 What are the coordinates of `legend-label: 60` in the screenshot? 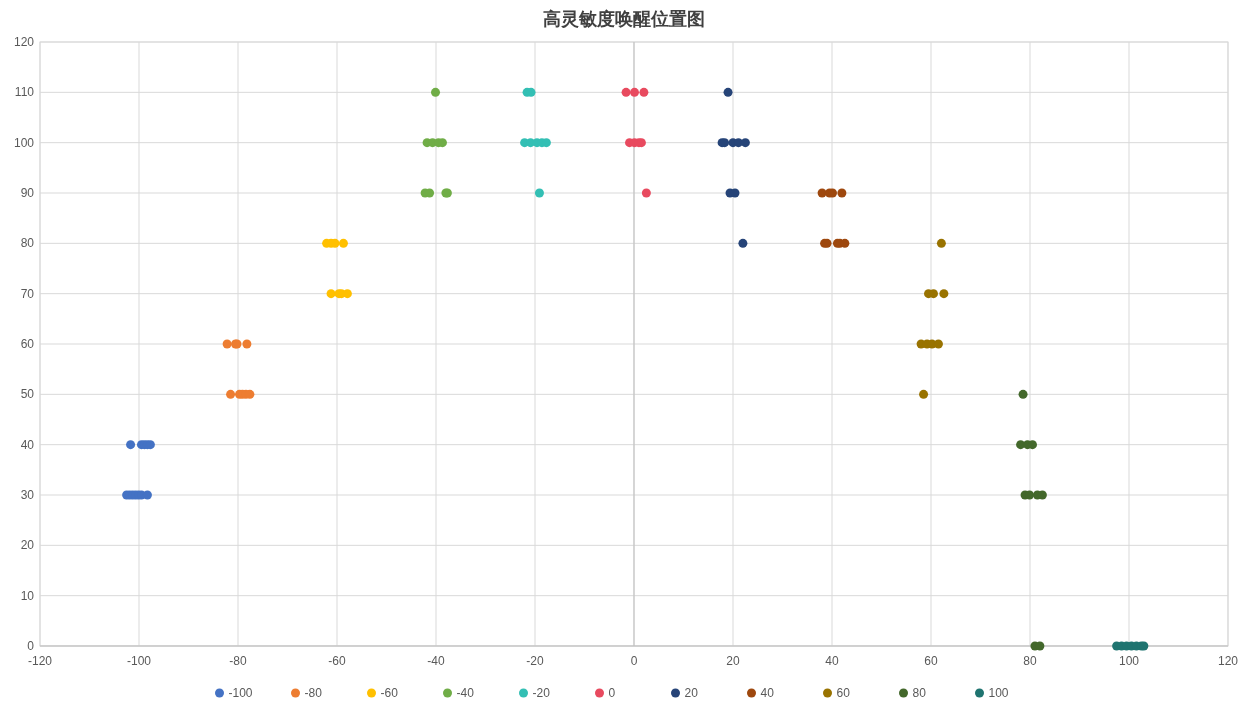 It's located at (843, 693).